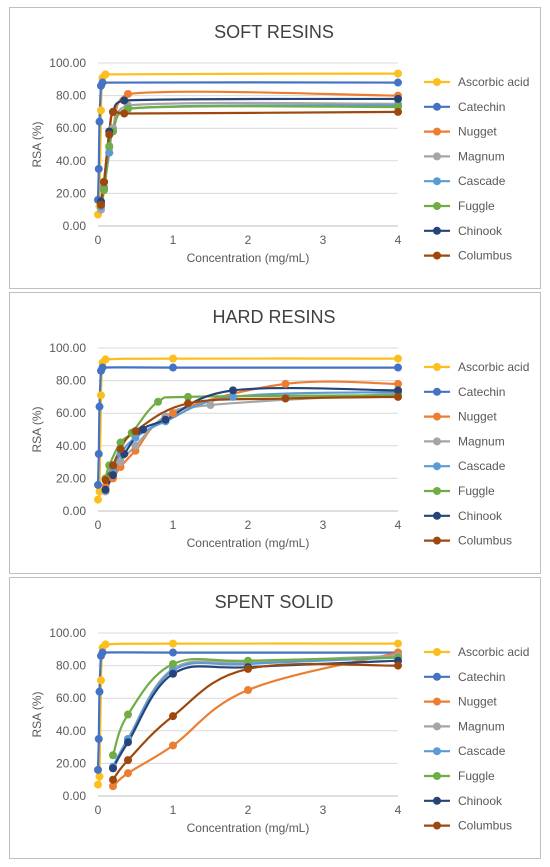 The height and width of the screenshot is (867, 550). Describe the element at coordinates (481, 726) in the screenshot. I see `spent-solid-legend-label: Magnum` at that location.